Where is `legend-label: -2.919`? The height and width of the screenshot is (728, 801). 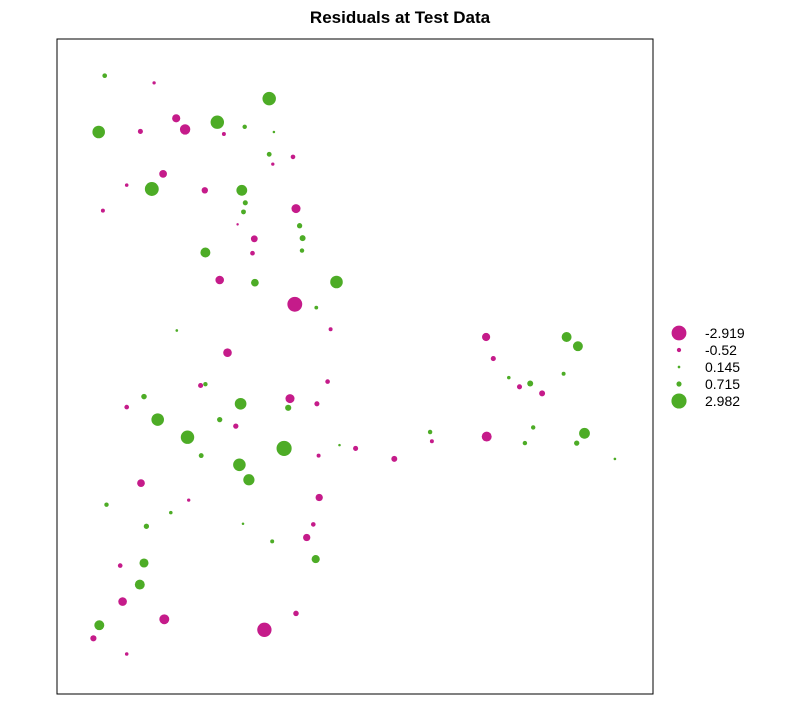 legend-label: -2.919 is located at coordinates (725, 333).